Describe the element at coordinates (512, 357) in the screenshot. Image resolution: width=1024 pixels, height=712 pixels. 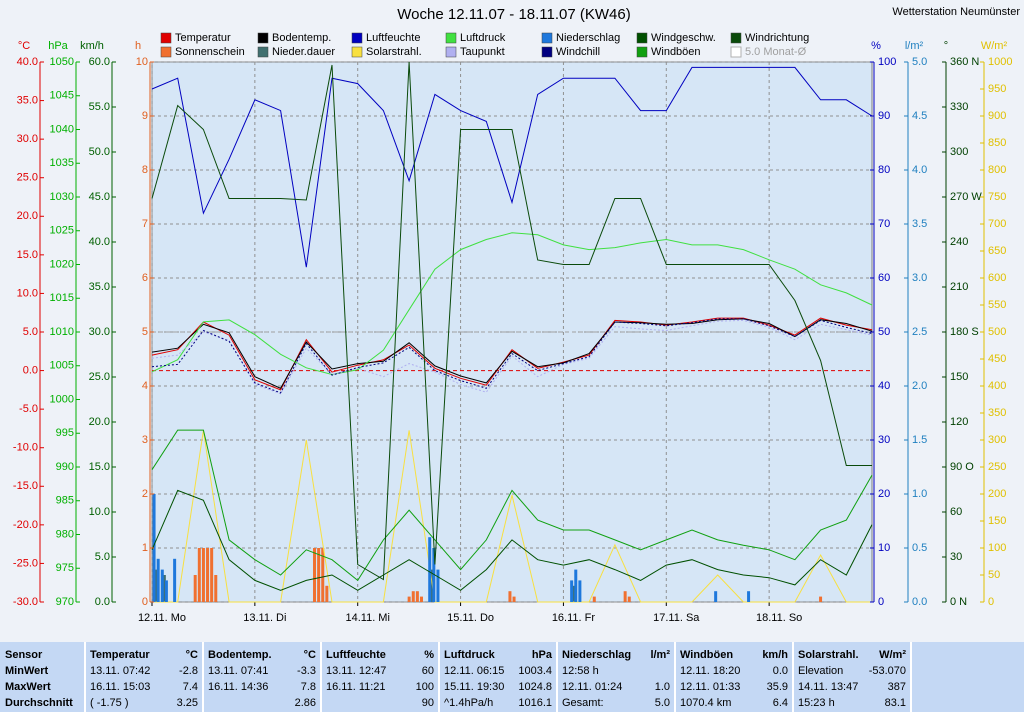
I see `series-line` at that location.